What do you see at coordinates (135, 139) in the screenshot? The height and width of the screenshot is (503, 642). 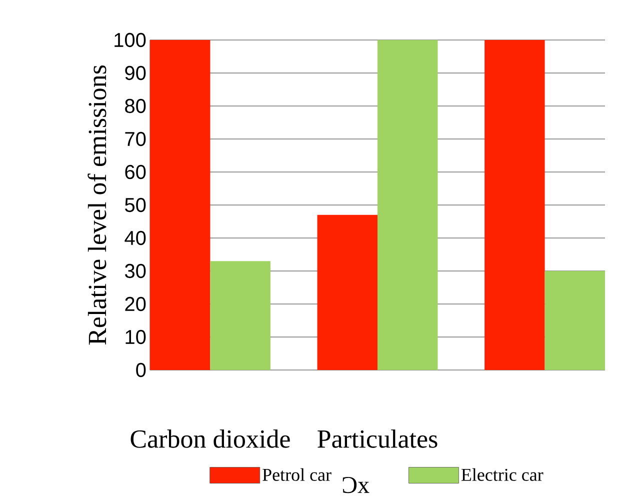 I see `y-tick-label: 70` at bounding box center [135, 139].